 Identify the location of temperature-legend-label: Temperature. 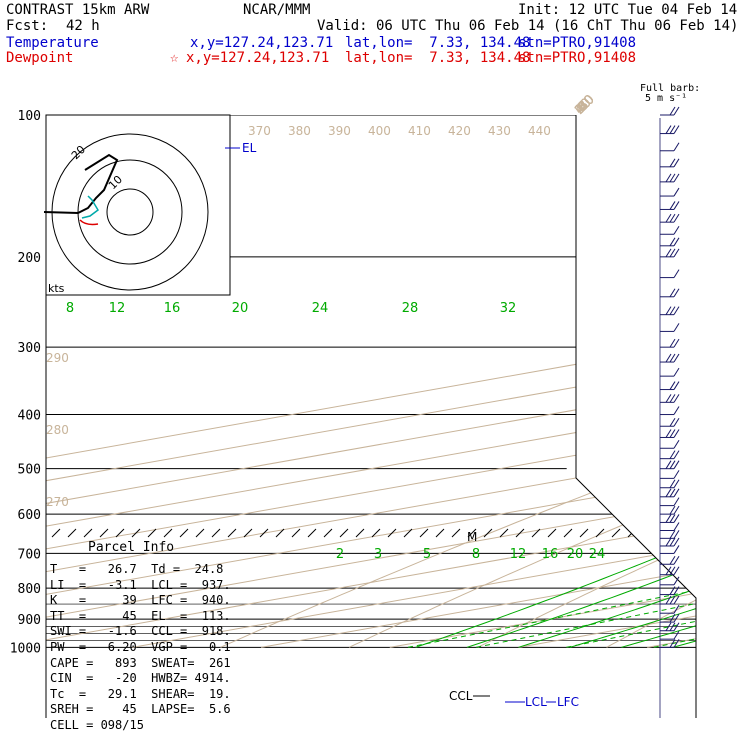
(52, 43).